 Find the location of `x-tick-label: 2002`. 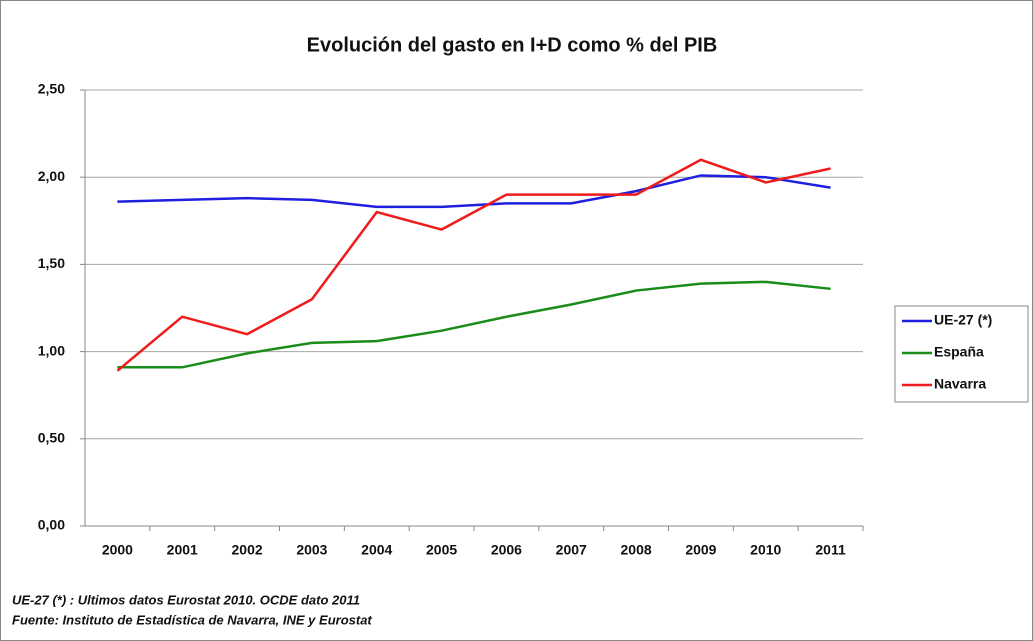

x-tick-label: 2002 is located at coordinates (247, 550).